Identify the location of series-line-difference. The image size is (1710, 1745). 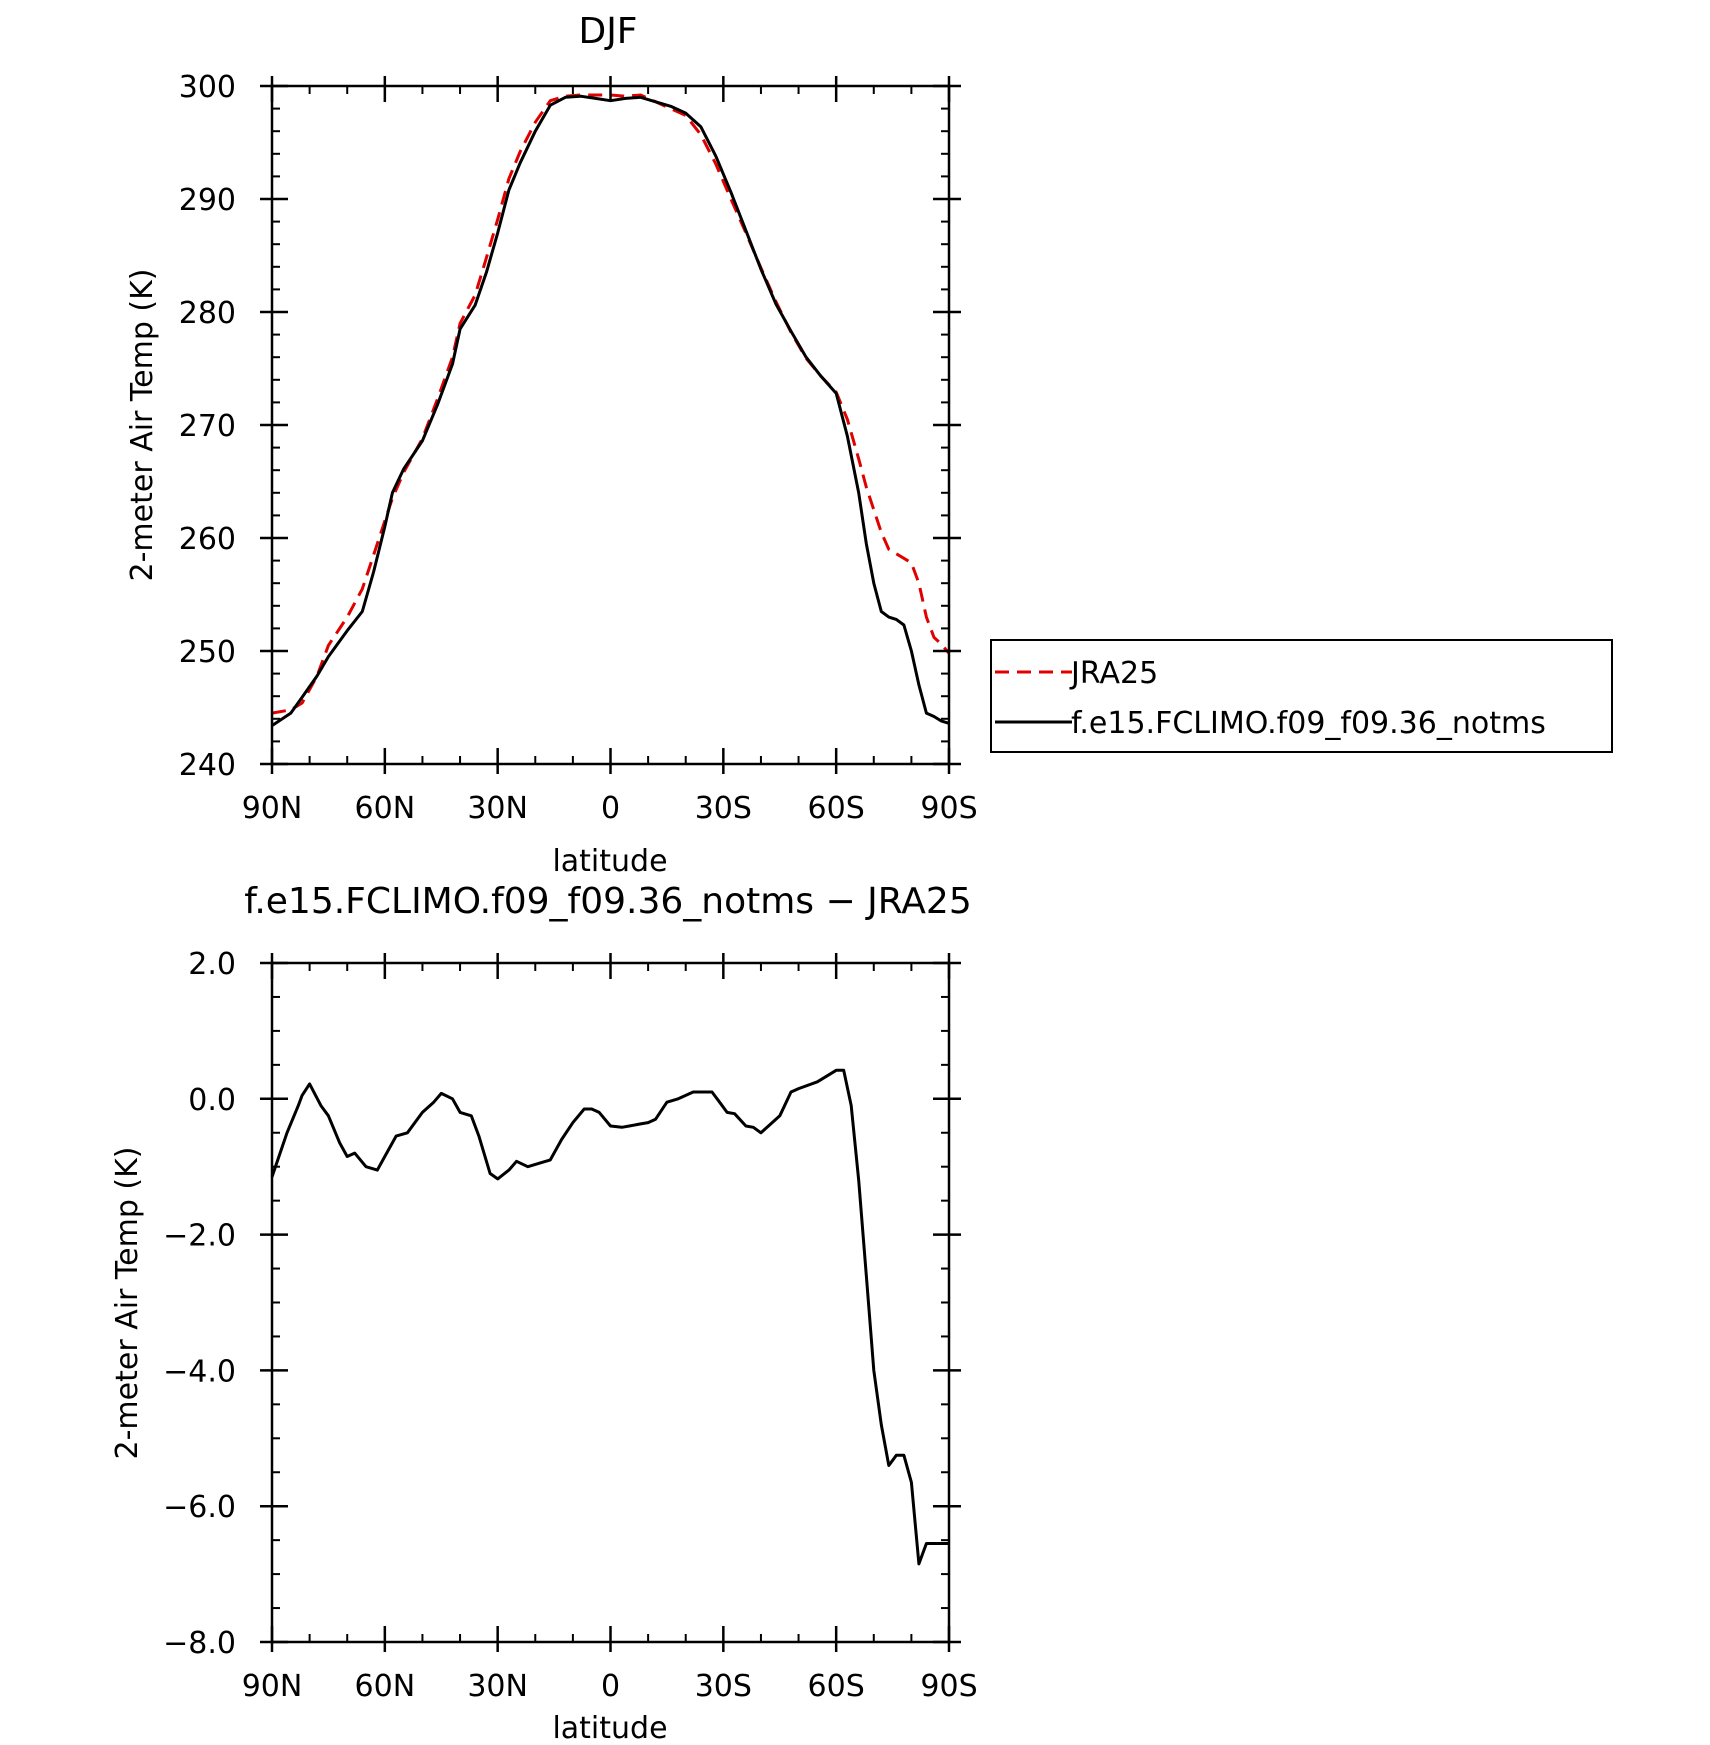
(609, 1317).